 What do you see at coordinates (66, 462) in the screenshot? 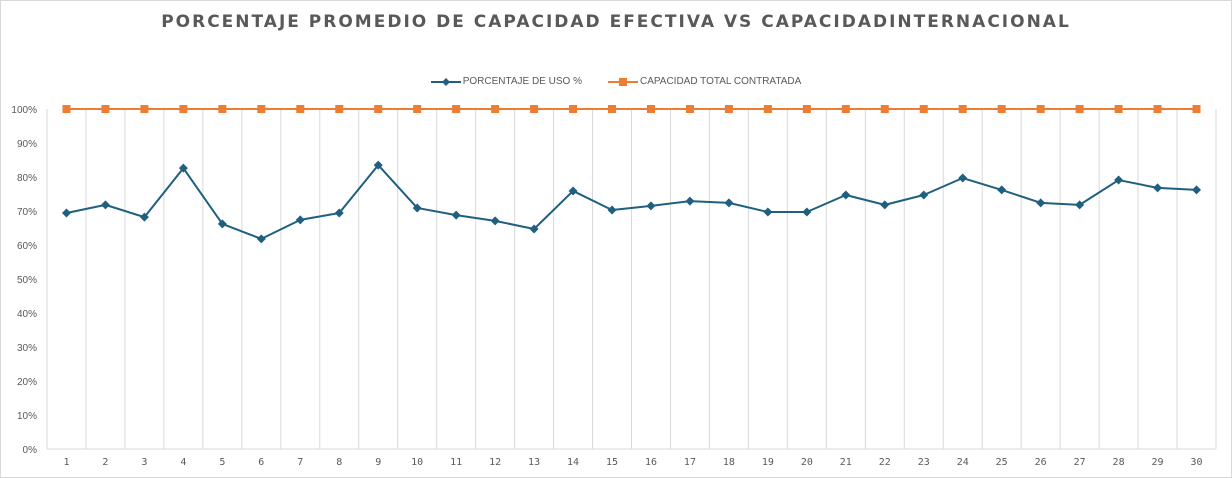
I see `x-tick-label: 1` at bounding box center [66, 462].